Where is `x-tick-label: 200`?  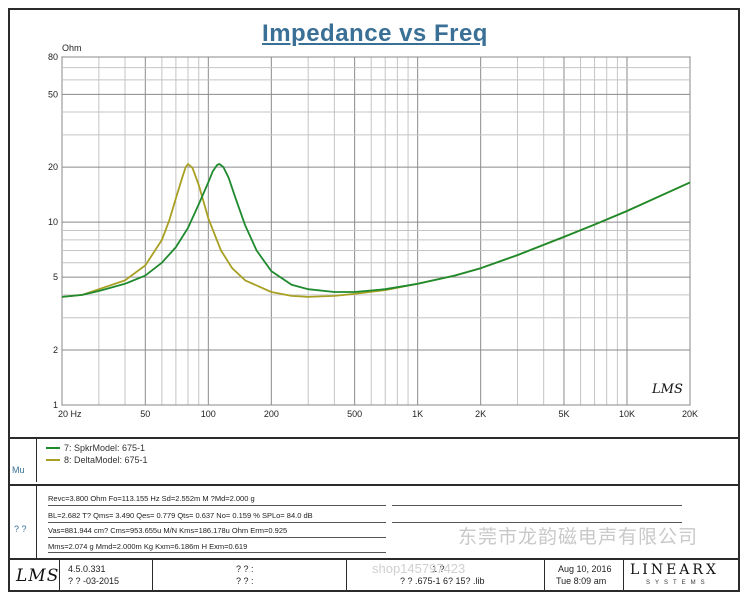 x-tick-label: 200 is located at coordinates (271, 414).